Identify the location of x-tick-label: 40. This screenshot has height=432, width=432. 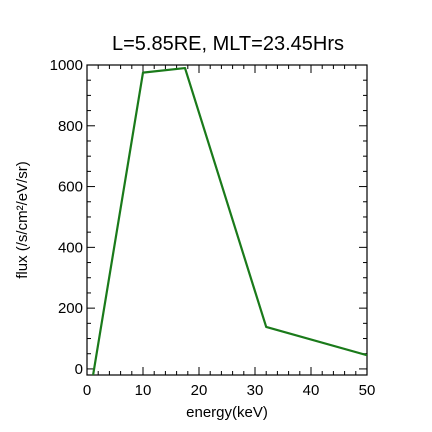
(311, 390).